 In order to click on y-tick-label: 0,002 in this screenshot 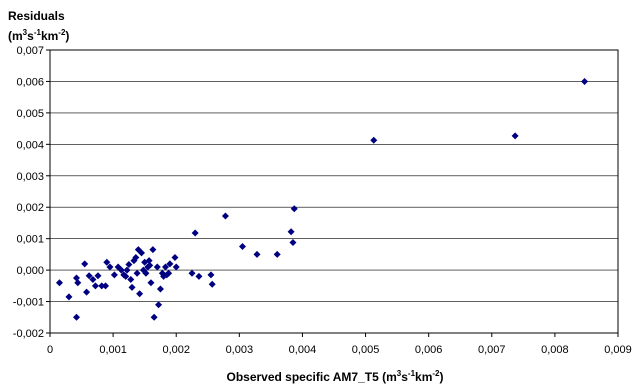, I will do `click(30, 208)`.